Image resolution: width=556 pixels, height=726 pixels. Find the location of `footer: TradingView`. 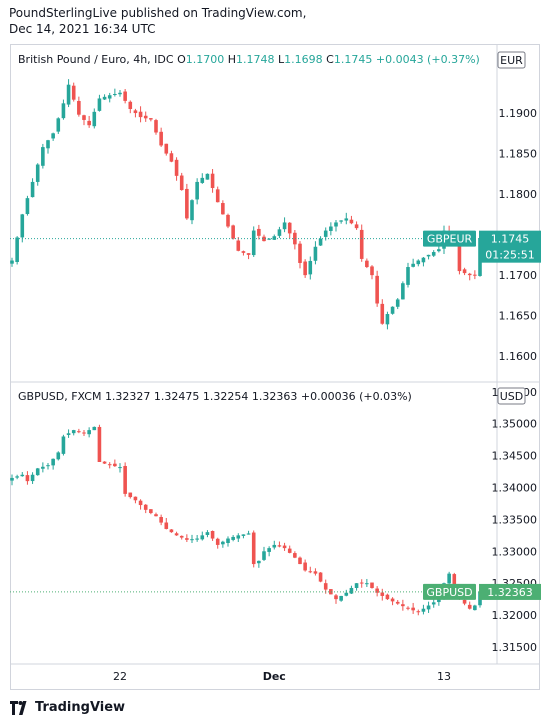

footer: TradingView is located at coordinates (67, 707).